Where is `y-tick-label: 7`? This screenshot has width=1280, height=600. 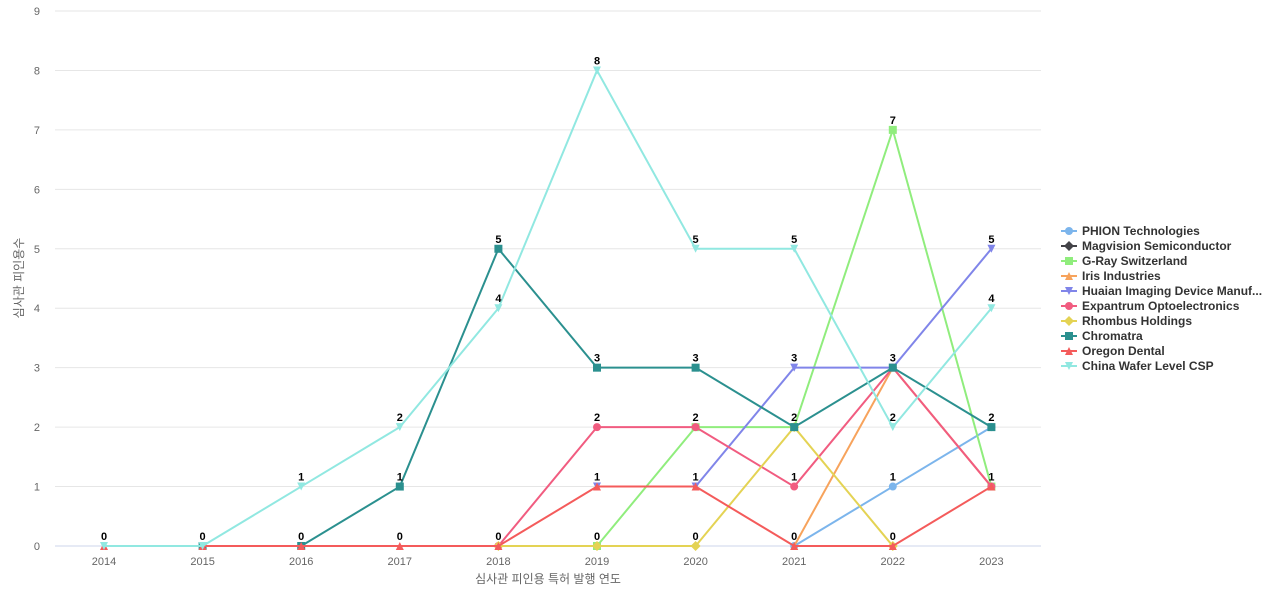
y-tick-label: 7 is located at coordinates (37, 131).